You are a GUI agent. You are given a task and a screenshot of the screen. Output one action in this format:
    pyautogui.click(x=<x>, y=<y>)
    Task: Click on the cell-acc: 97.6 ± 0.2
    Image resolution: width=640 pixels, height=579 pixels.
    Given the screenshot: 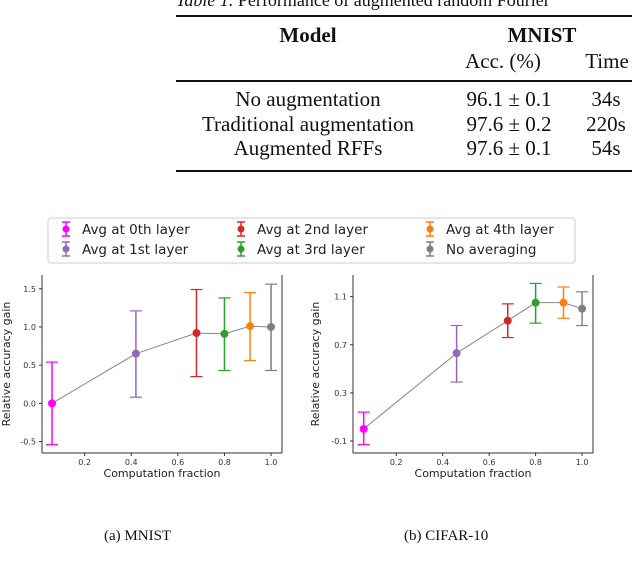 What is the action you would take?
    pyautogui.click(x=509, y=123)
    